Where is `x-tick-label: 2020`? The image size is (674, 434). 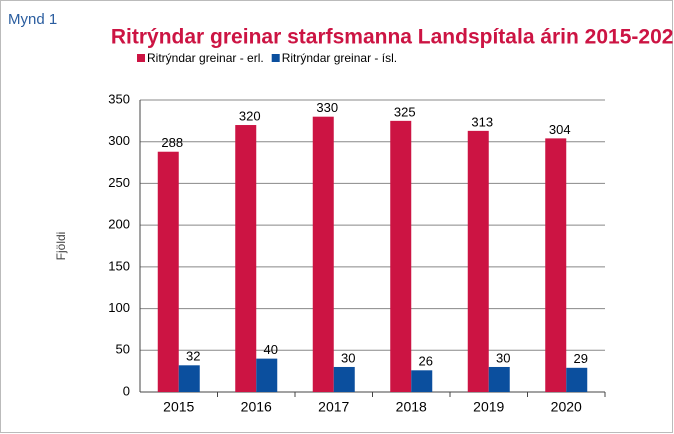 x-tick-label: 2020 is located at coordinates (566, 407).